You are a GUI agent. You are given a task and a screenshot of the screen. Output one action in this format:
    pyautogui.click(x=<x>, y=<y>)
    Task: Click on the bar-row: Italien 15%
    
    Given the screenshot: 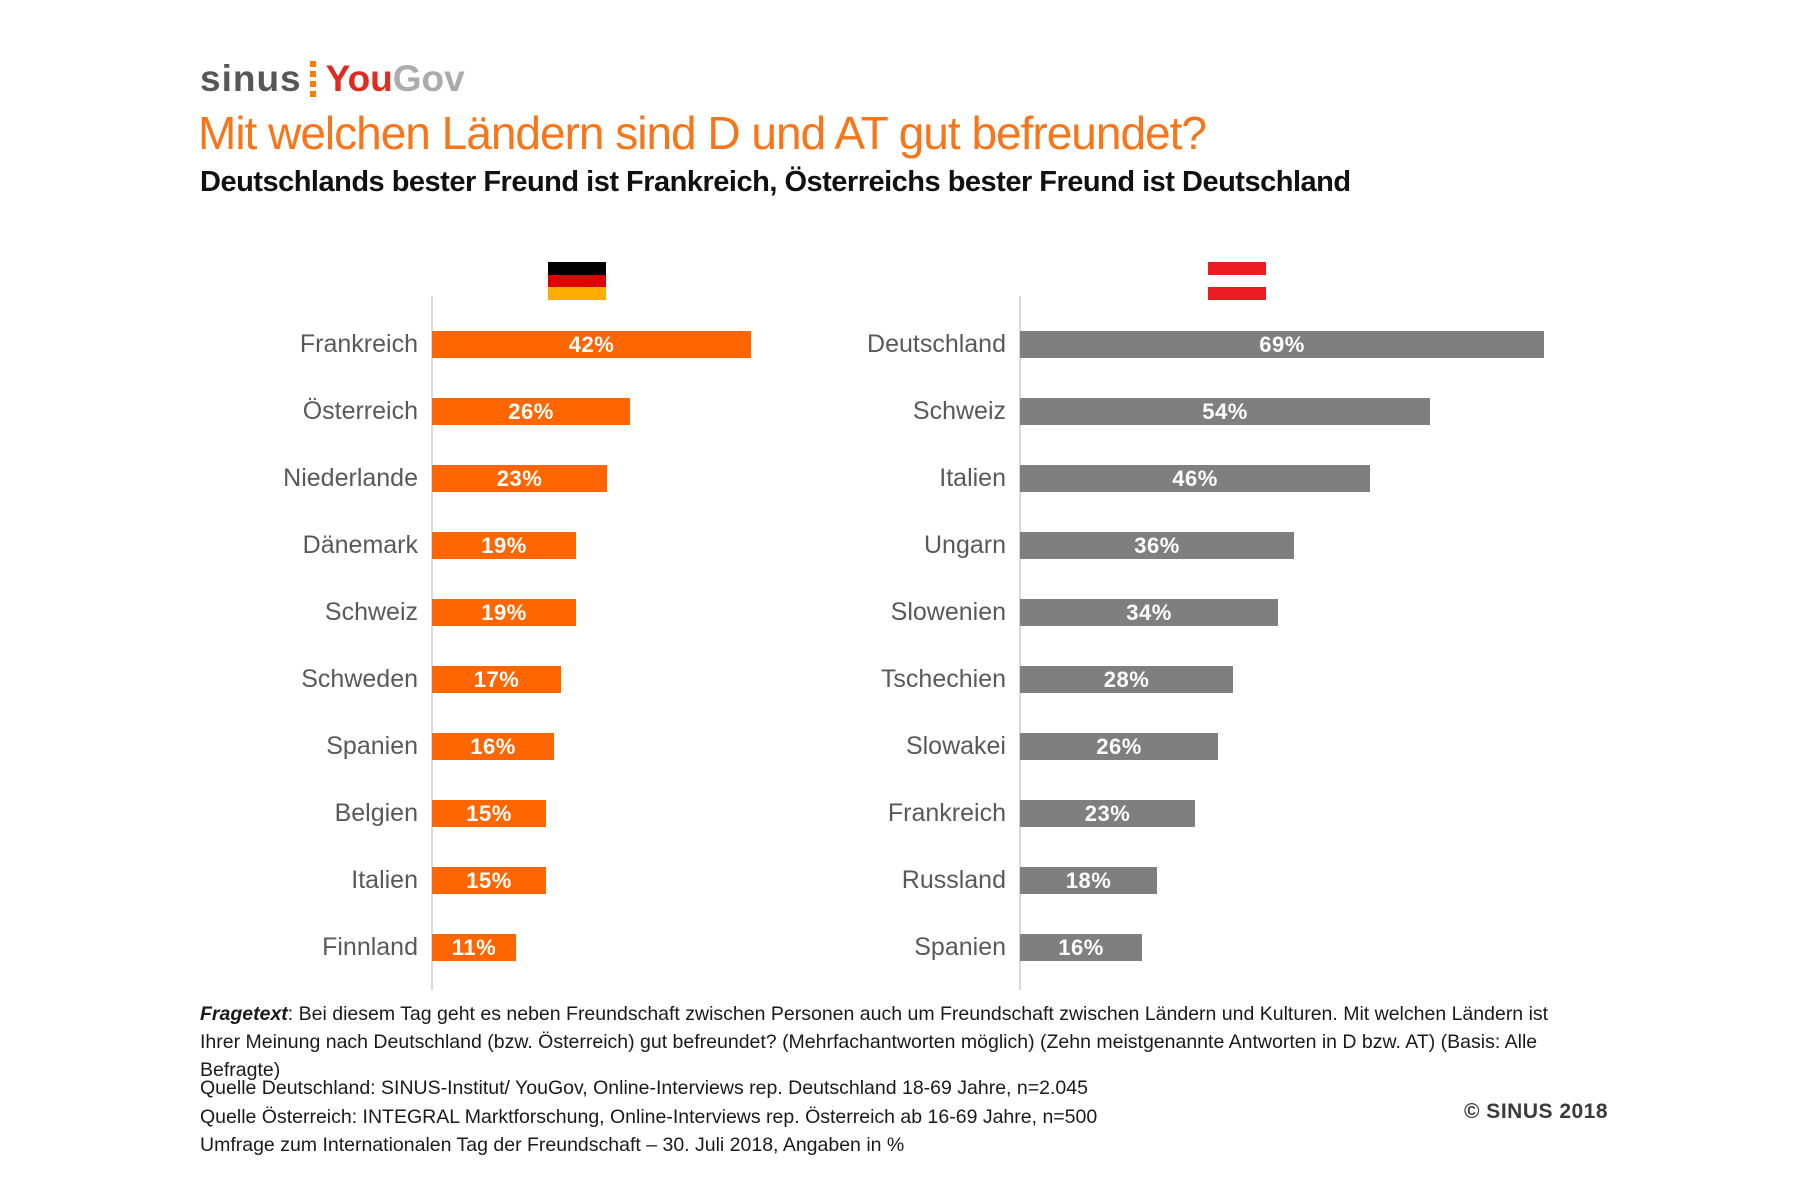 What is the action you would take?
    pyautogui.click(x=490, y=880)
    